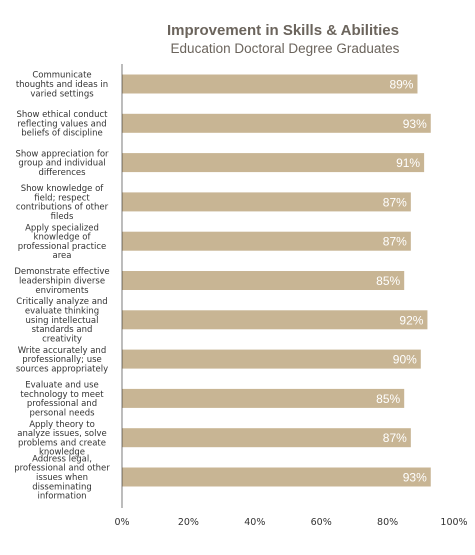 The width and height of the screenshot is (475, 555). I want to click on category-label-line: disseminating, so click(62, 487).